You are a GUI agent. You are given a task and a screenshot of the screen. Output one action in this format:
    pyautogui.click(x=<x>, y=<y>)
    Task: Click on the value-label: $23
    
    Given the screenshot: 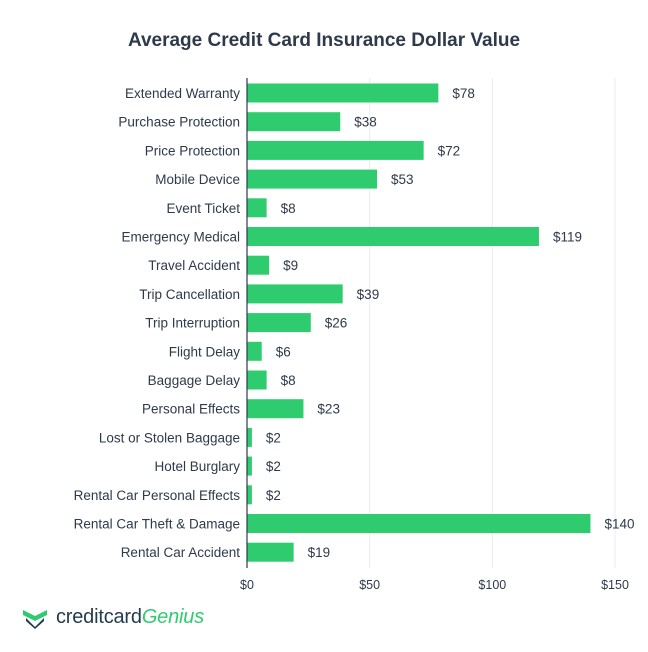 What is the action you would take?
    pyautogui.click(x=328, y=409)
    